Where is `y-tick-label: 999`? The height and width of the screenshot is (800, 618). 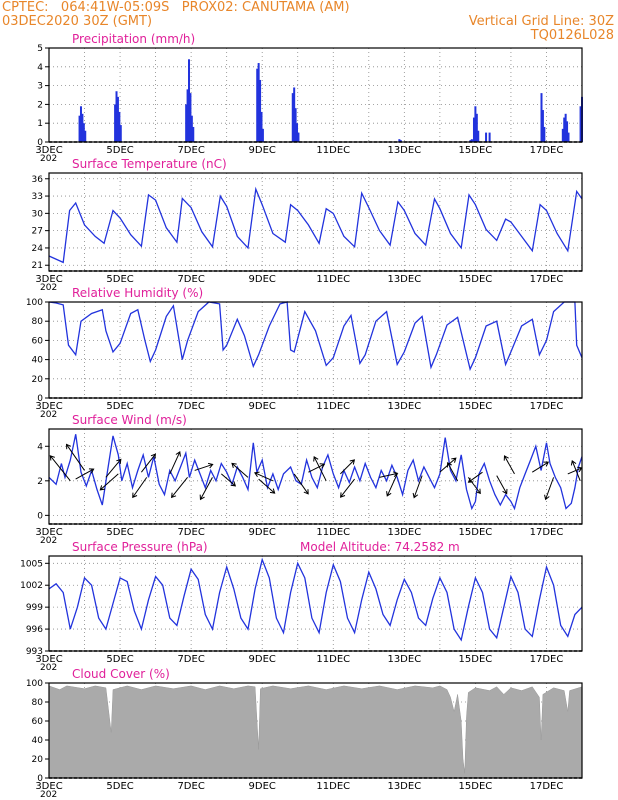
y-tick-label: 999 is located at coordinates (34, 608).